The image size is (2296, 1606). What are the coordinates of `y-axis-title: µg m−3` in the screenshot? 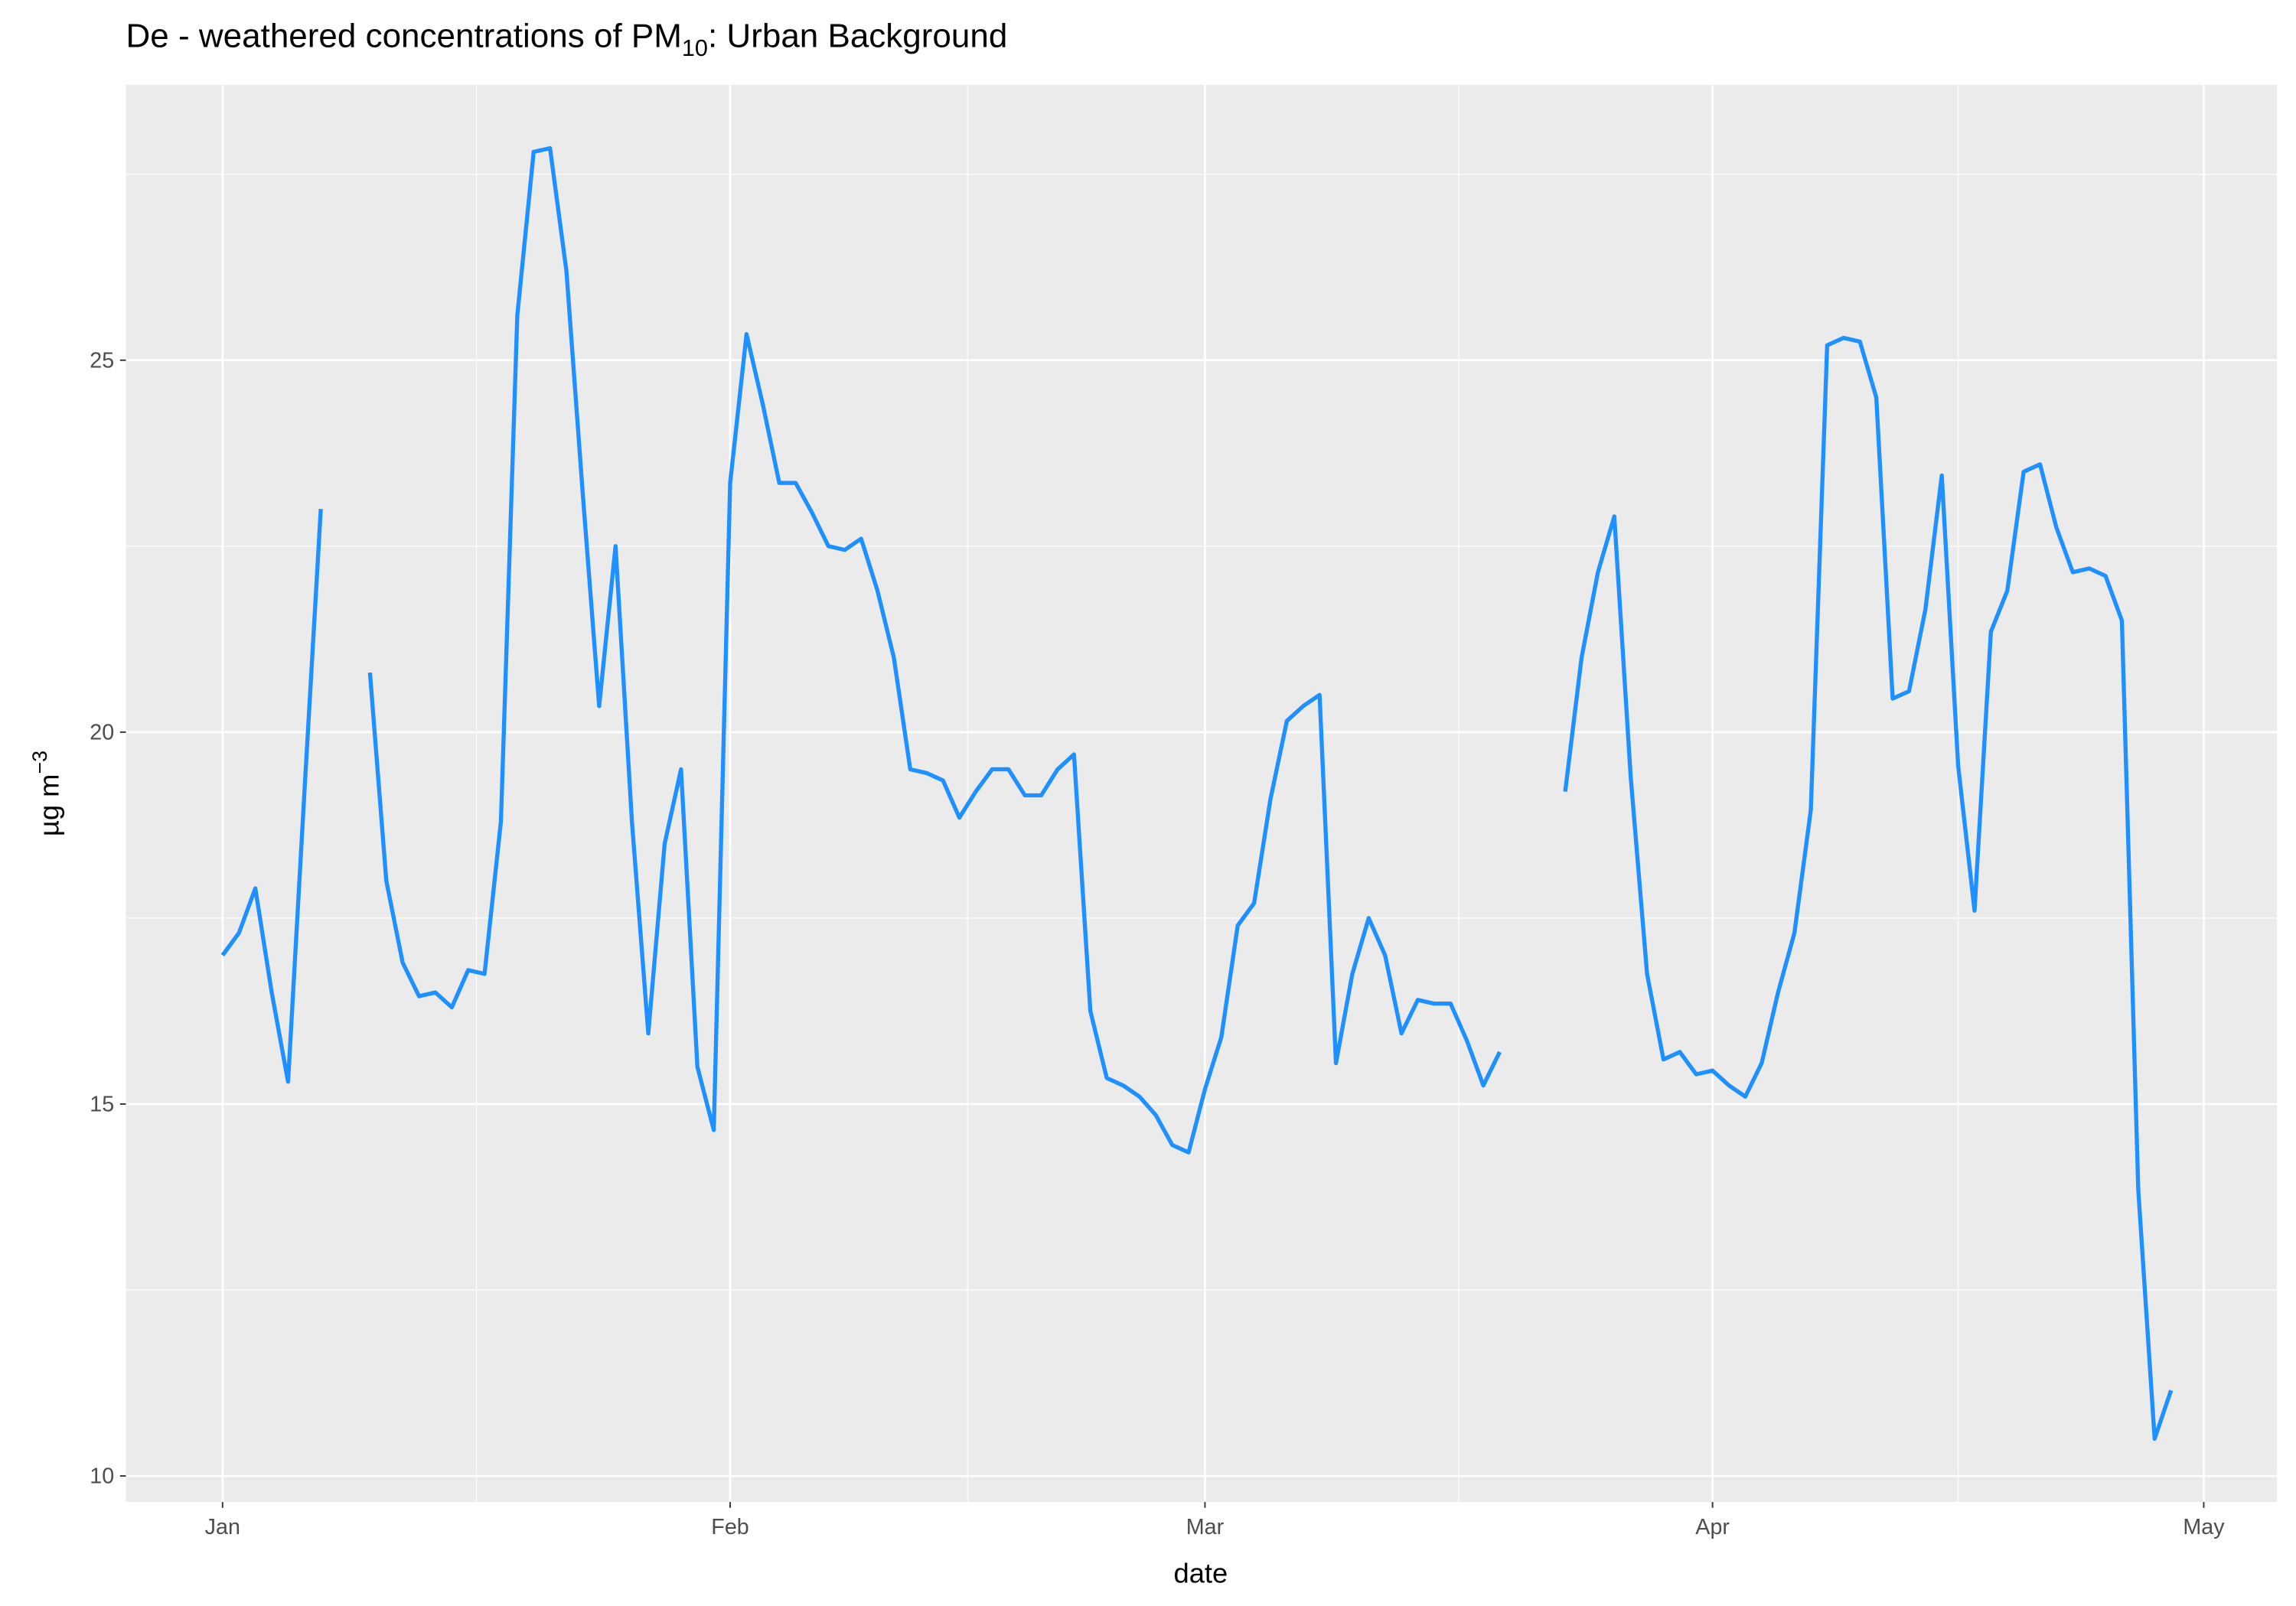 It's located at (46, 793).